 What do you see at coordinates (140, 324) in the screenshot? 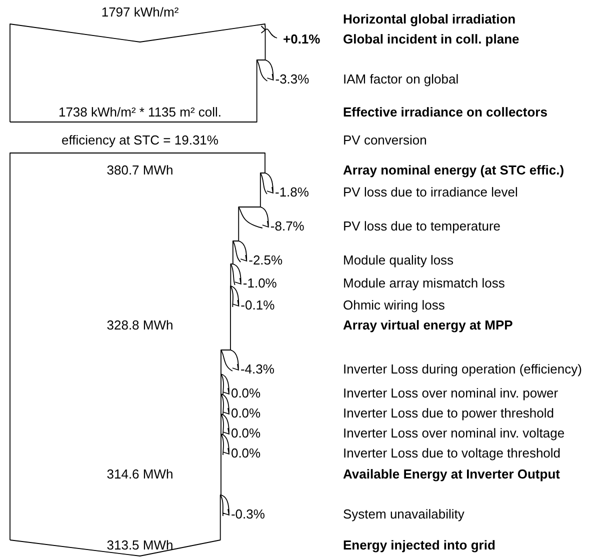
I see `data-label: 328.8 MWh` at bounding box center [140, 324].